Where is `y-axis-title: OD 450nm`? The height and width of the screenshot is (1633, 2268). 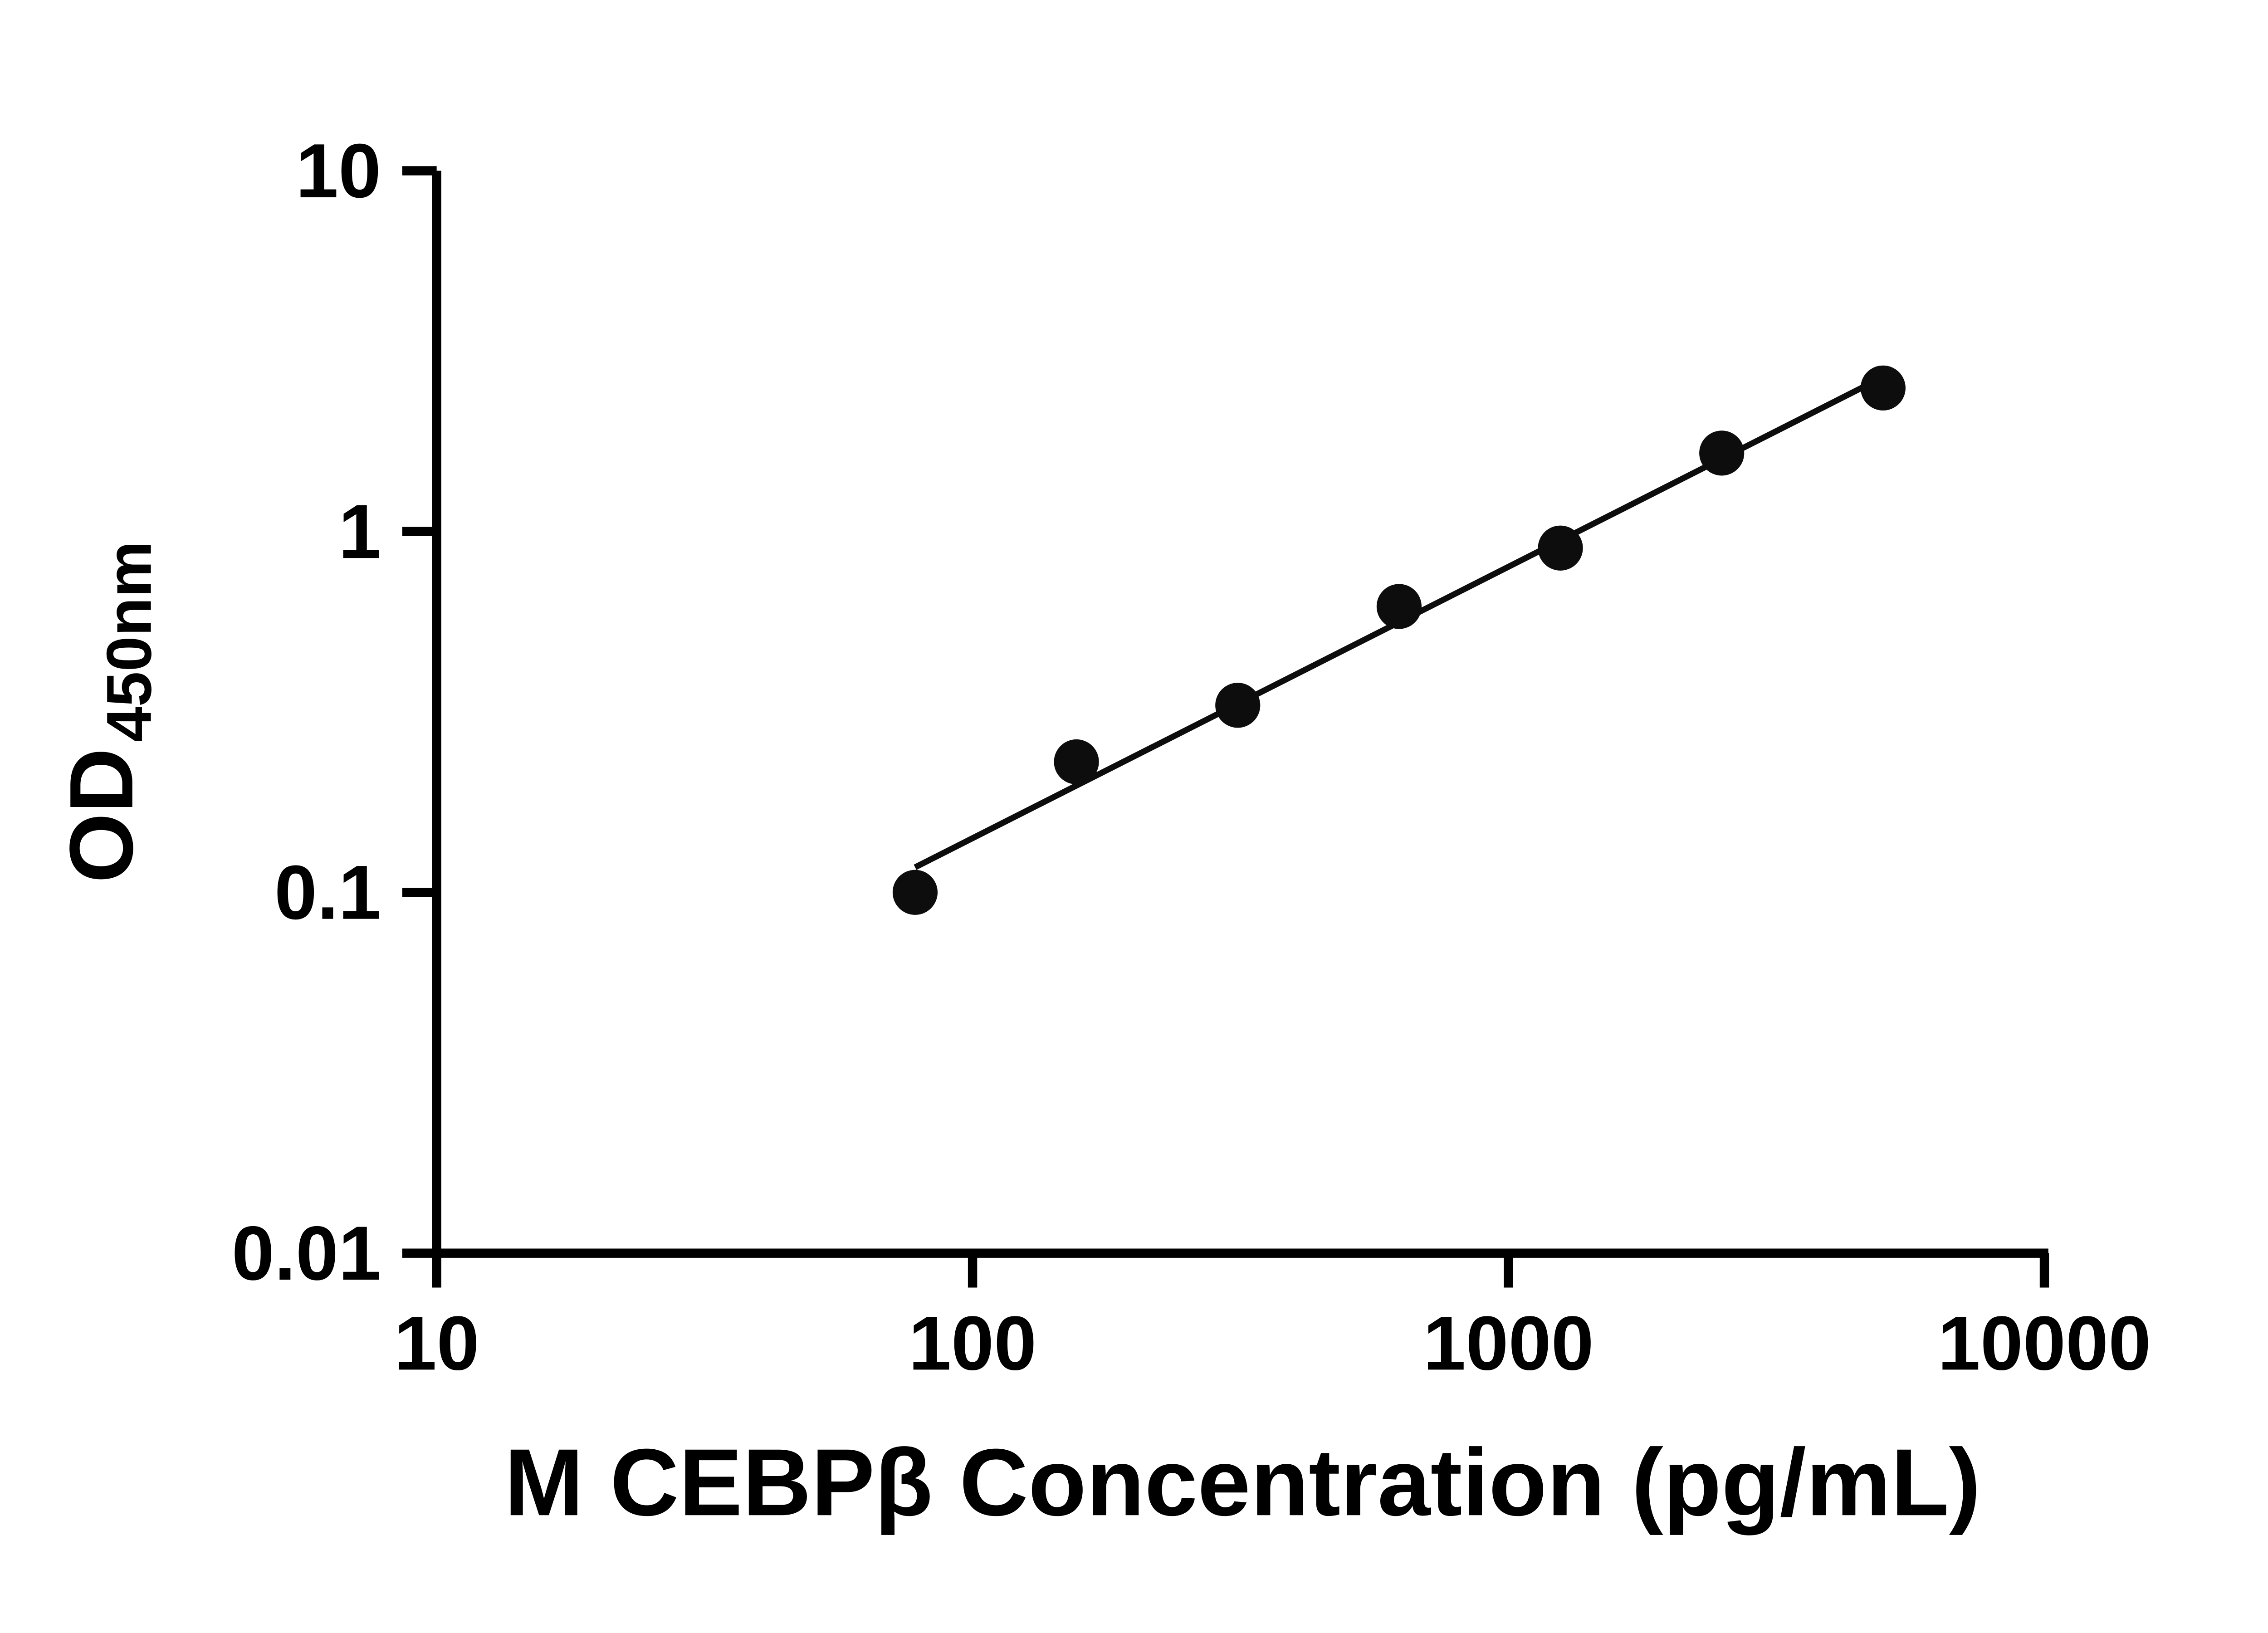 y-axis-title: OD 450nm is located at coordinates (108, 712).